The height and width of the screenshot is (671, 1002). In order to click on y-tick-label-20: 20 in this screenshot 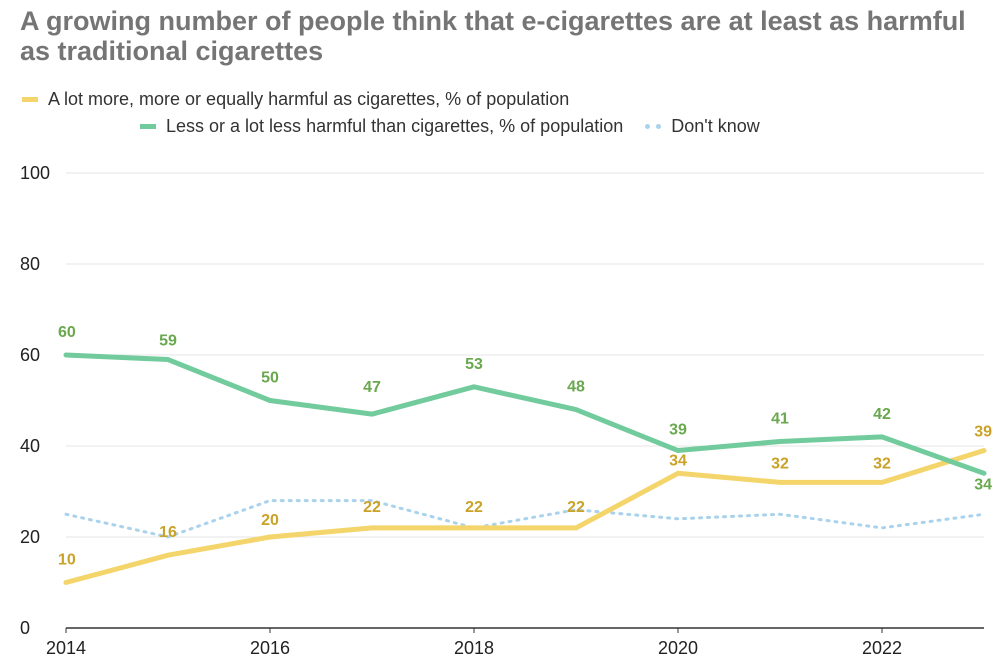, I will do `click(30, 537)`.